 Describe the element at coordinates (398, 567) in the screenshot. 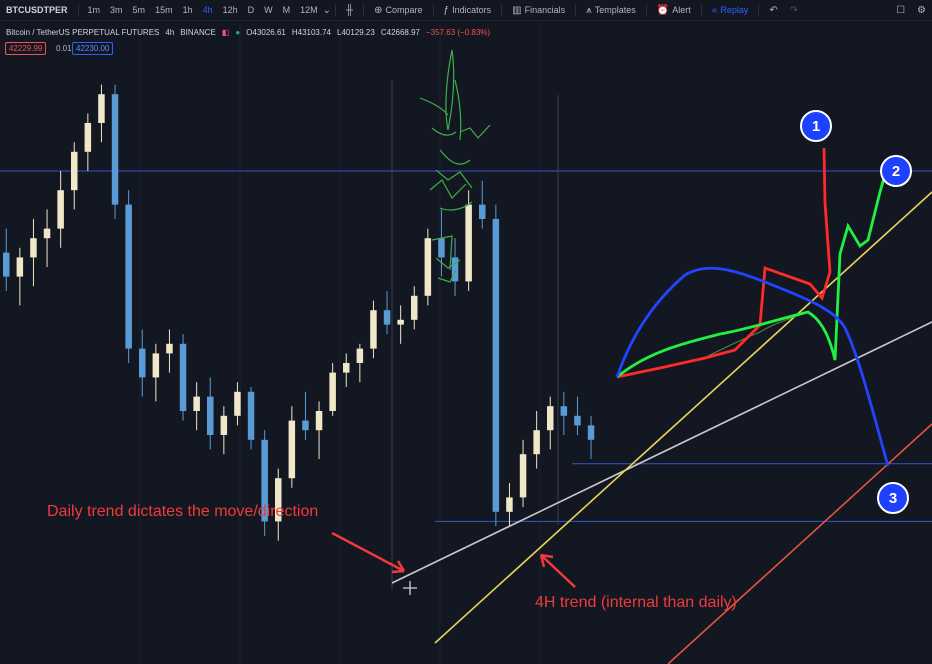

I see `daily-arrow-head` at that location.